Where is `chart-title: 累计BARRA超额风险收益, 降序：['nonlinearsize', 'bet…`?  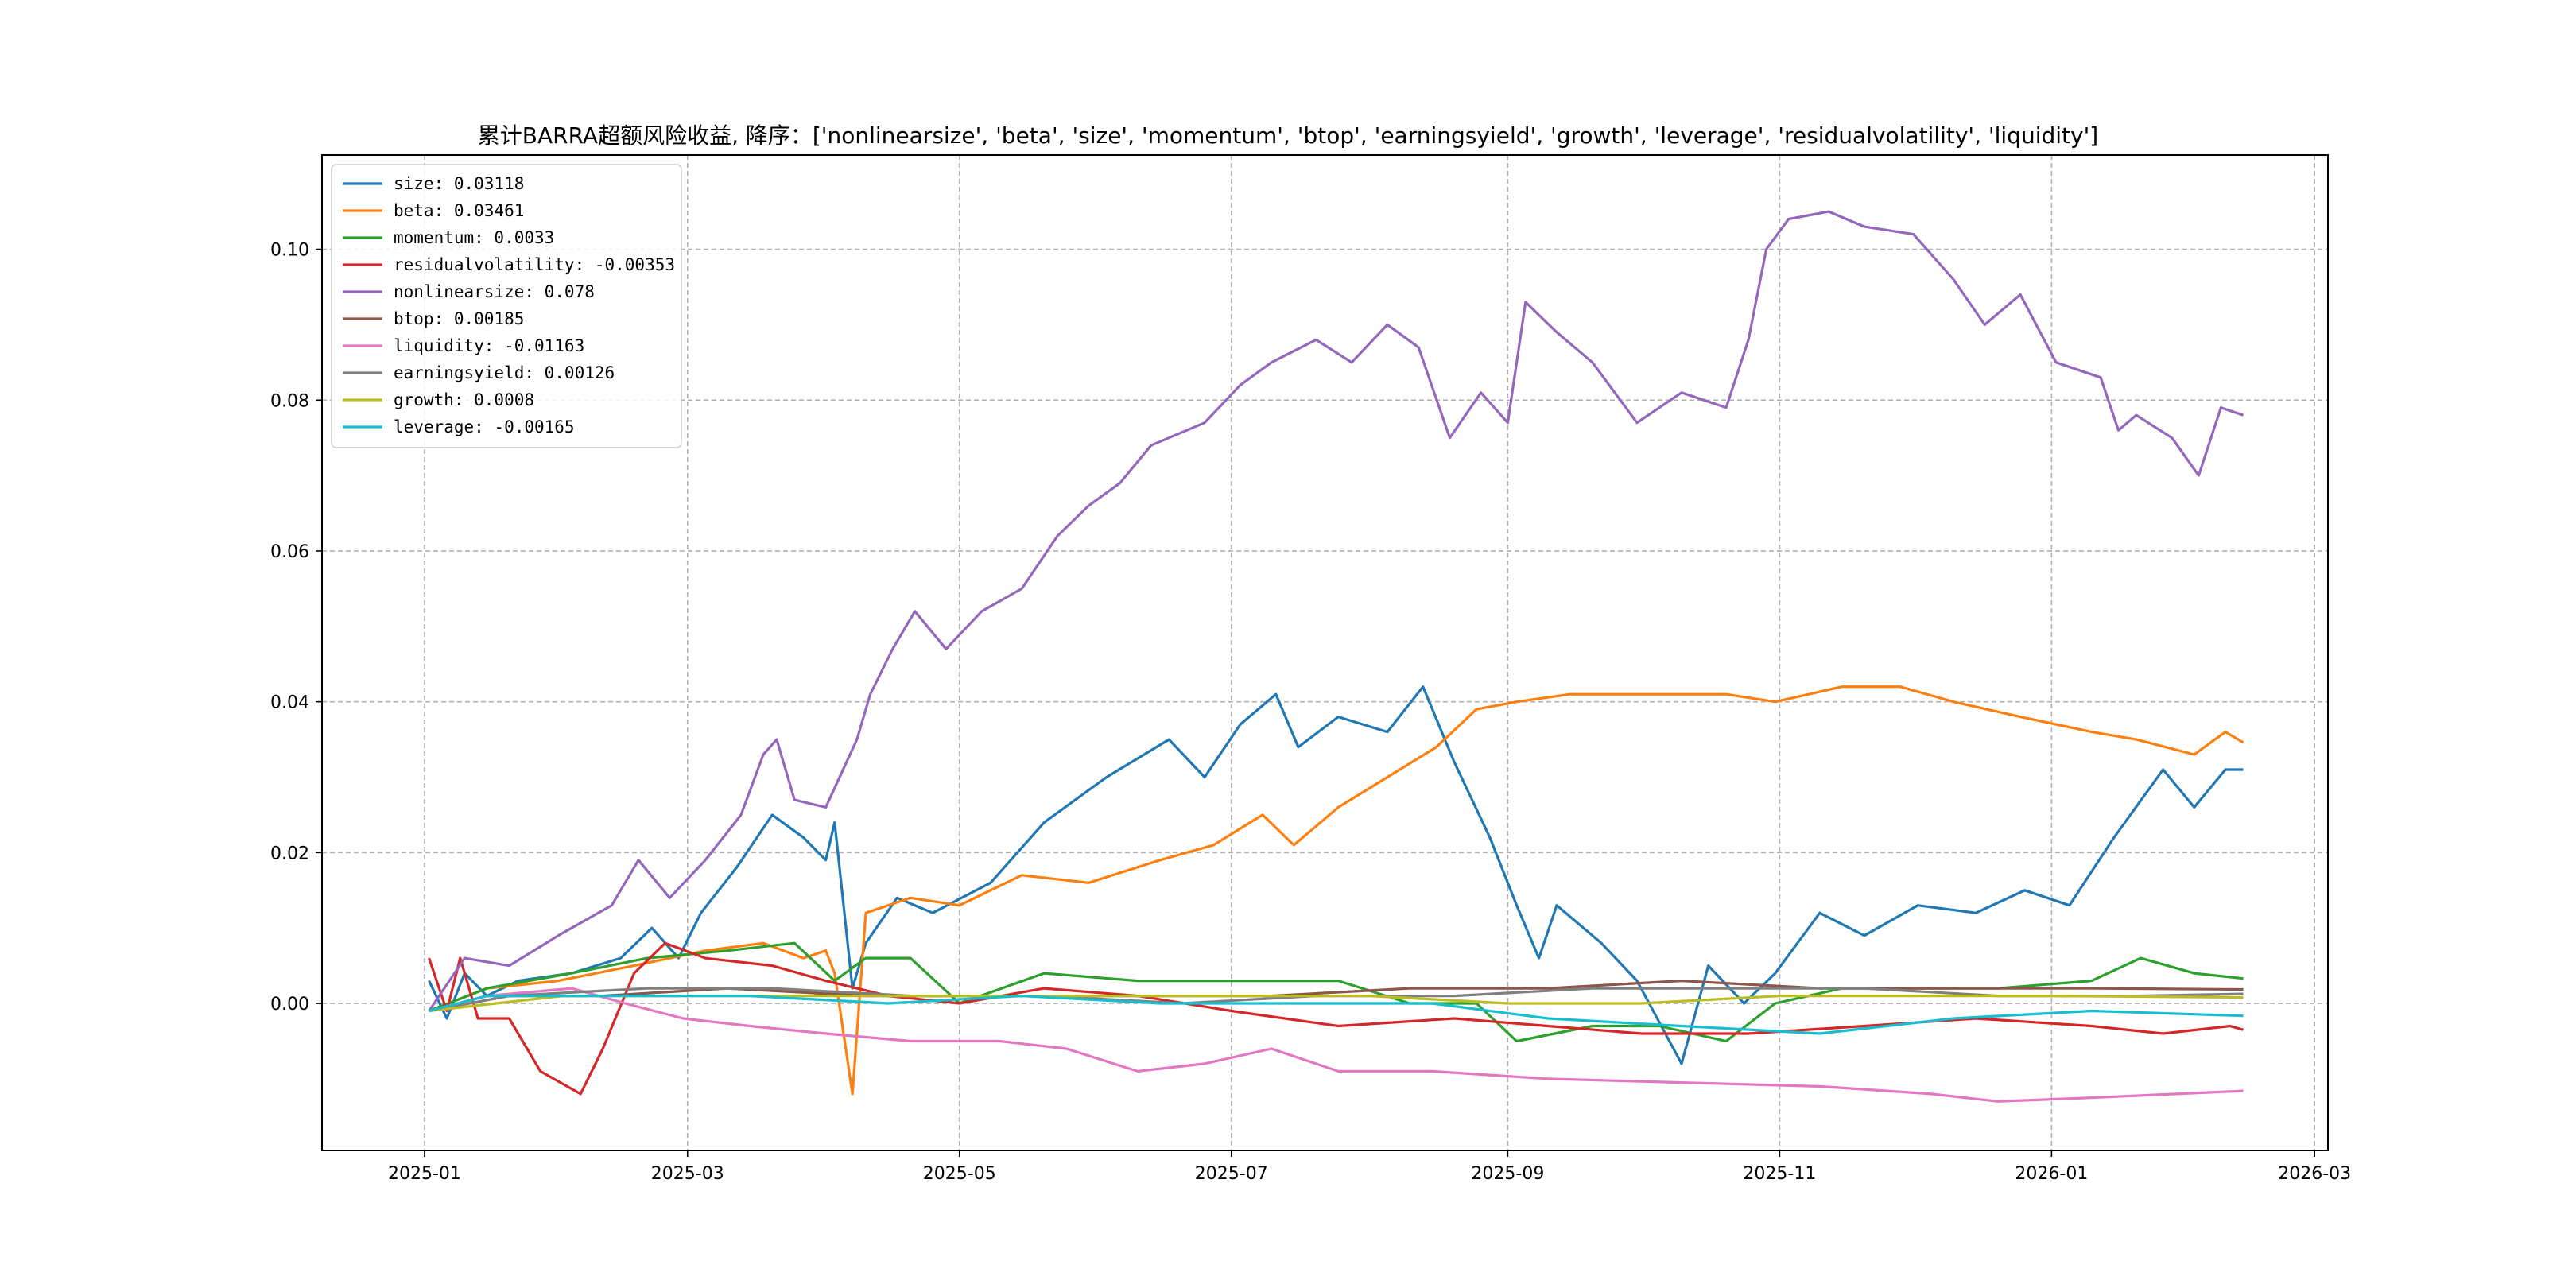 chart-title: 累计BARRA超额风险收益, 降序：['nonlinearsize', 'bet… is located at coordinates (1288, 136).